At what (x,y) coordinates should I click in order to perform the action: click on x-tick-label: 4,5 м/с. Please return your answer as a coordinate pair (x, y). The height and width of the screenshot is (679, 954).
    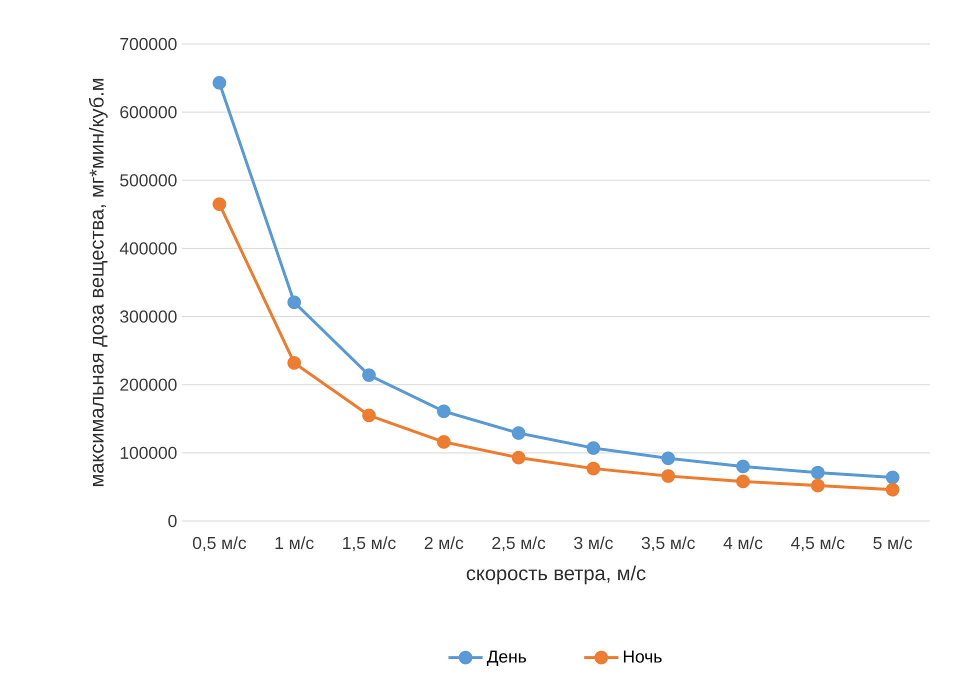
    Looking at the image, I should click on (818, 544).